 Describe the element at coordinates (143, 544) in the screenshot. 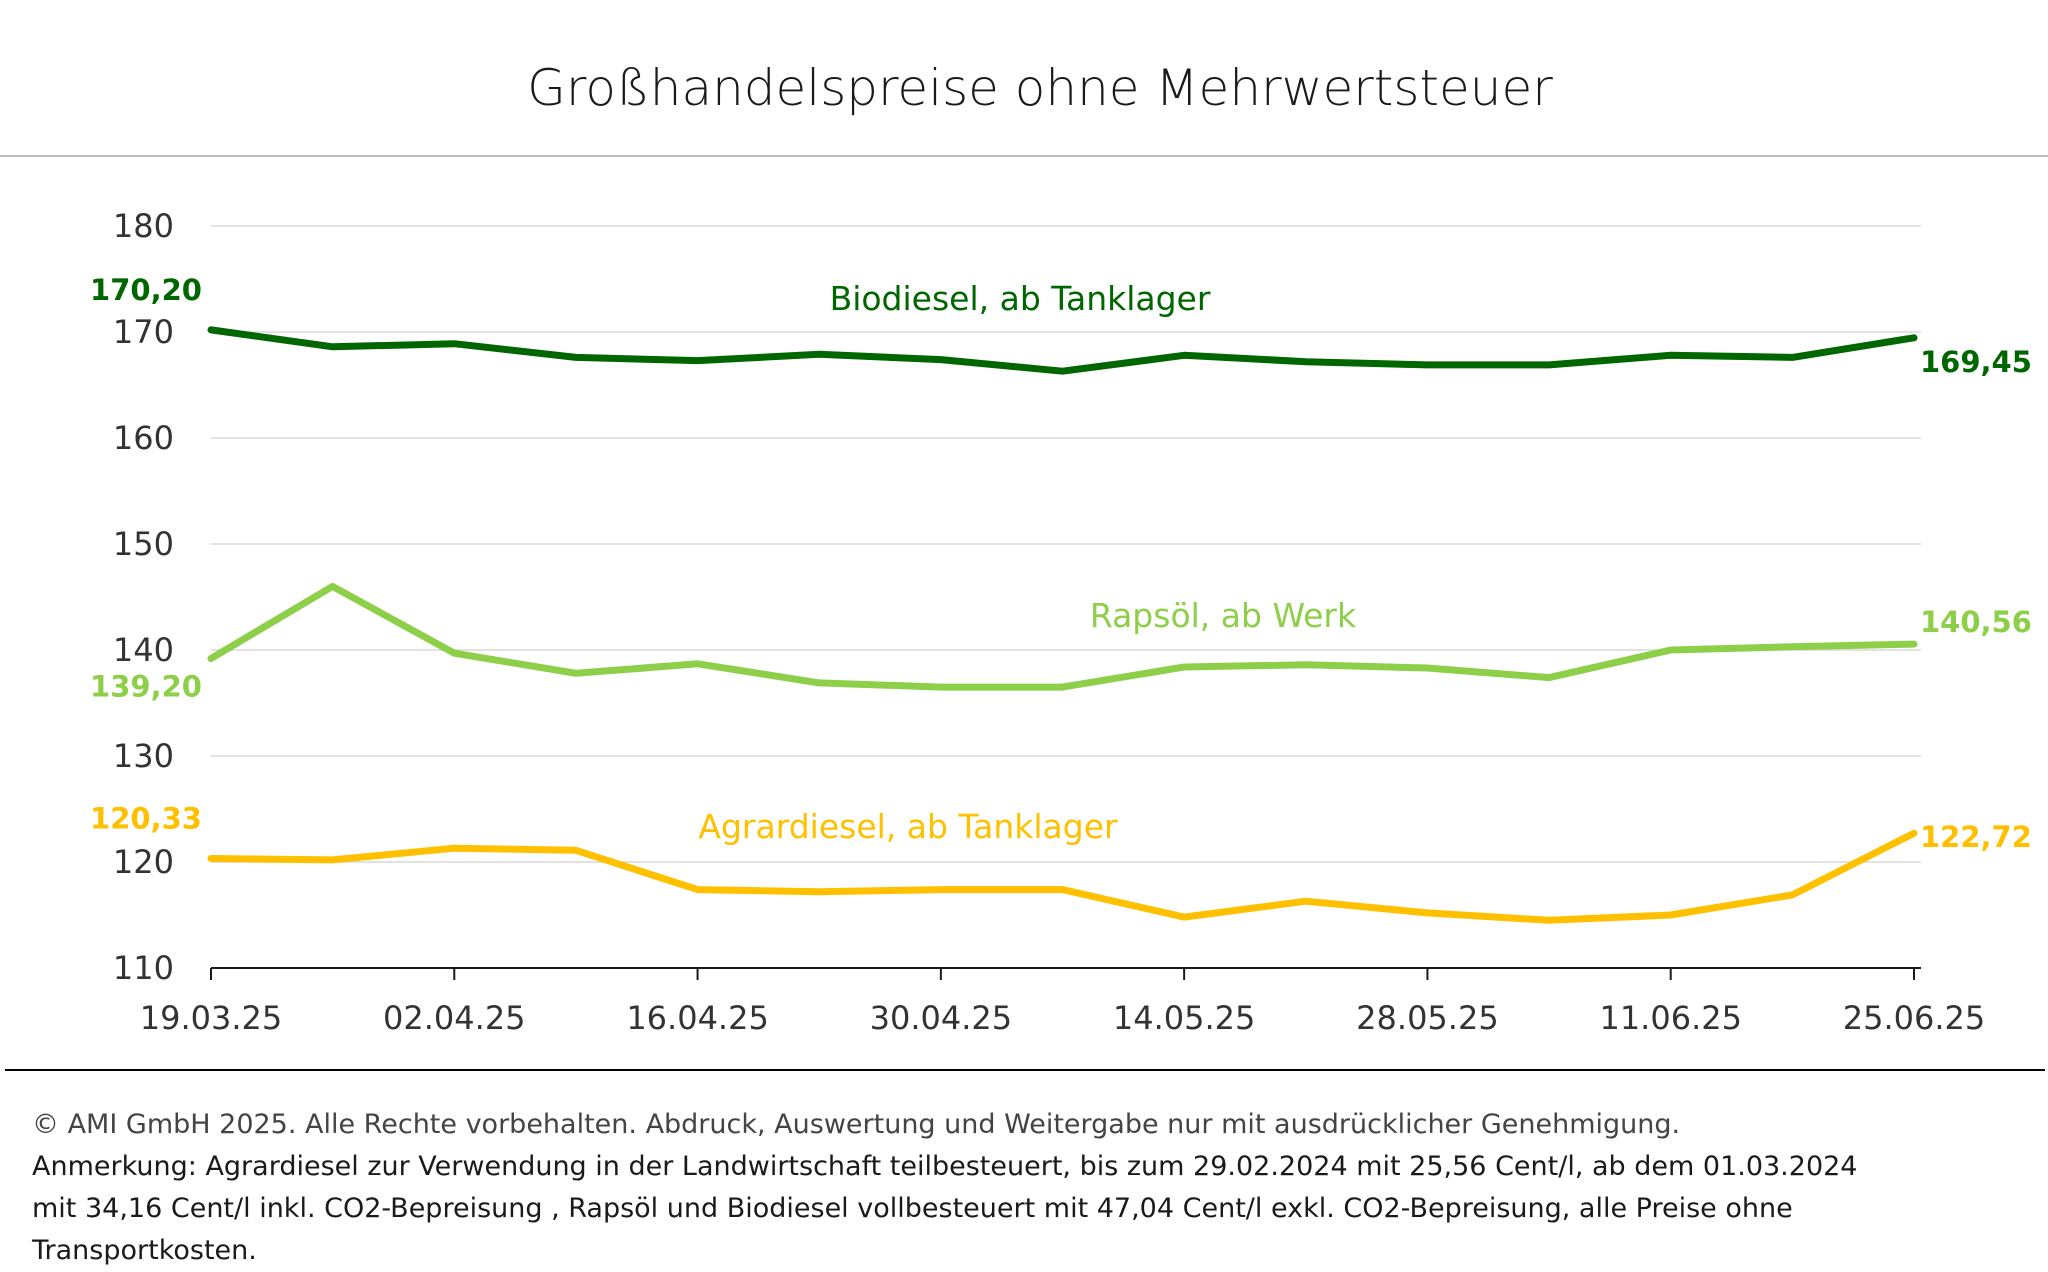

I see `y-tick-label: 150` at that location.